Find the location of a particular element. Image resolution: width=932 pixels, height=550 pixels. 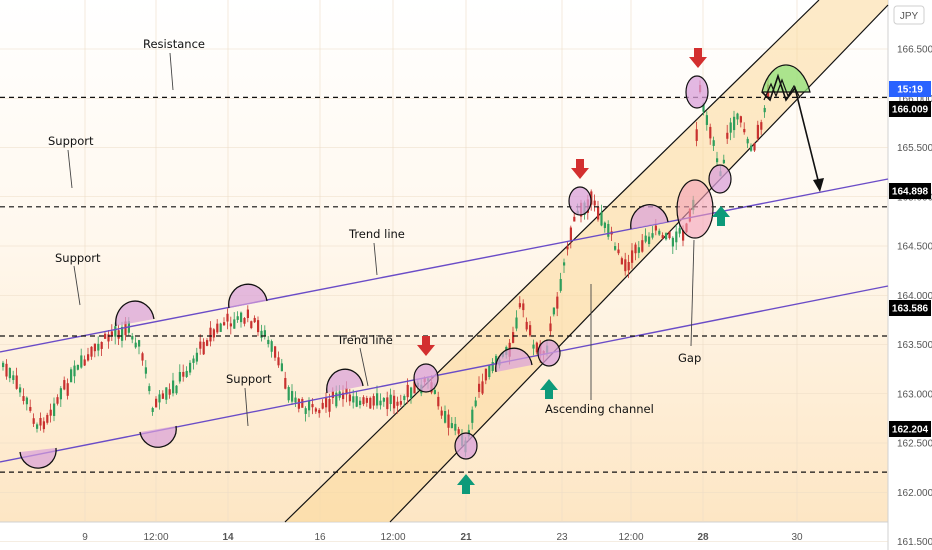

price-tick-label: 165.500 is located at coordinates (914, 148).